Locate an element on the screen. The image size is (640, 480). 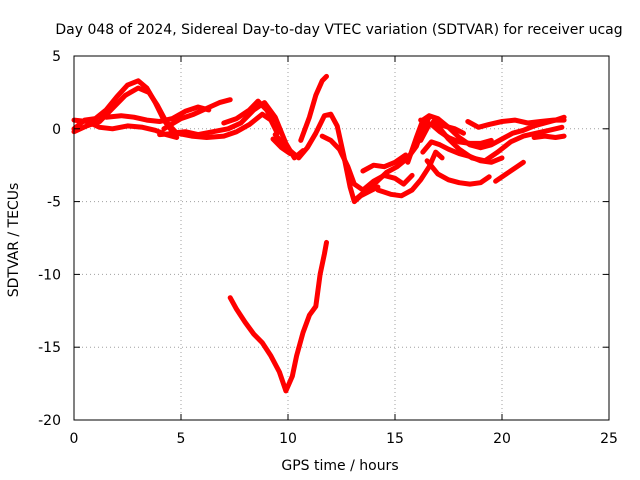
series-trace-d is located at coordinates (157, 114).